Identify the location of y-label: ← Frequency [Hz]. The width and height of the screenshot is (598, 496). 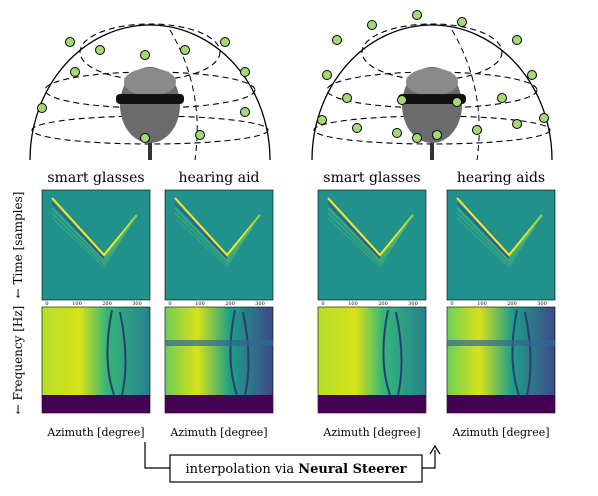
(18, 360).